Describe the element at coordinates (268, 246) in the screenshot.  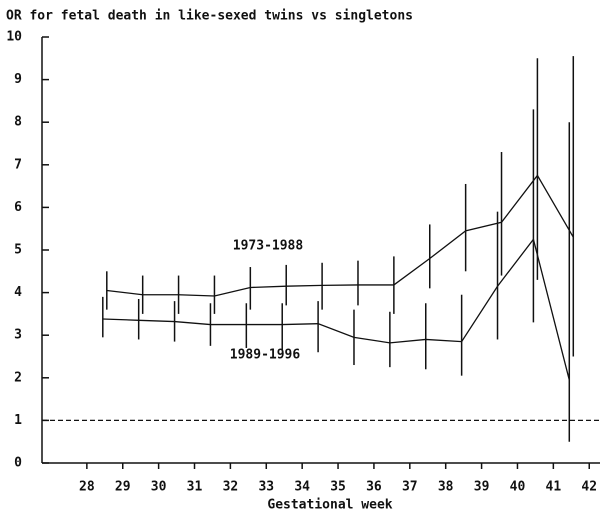
I see `series-label: 1973-1988` at that location.